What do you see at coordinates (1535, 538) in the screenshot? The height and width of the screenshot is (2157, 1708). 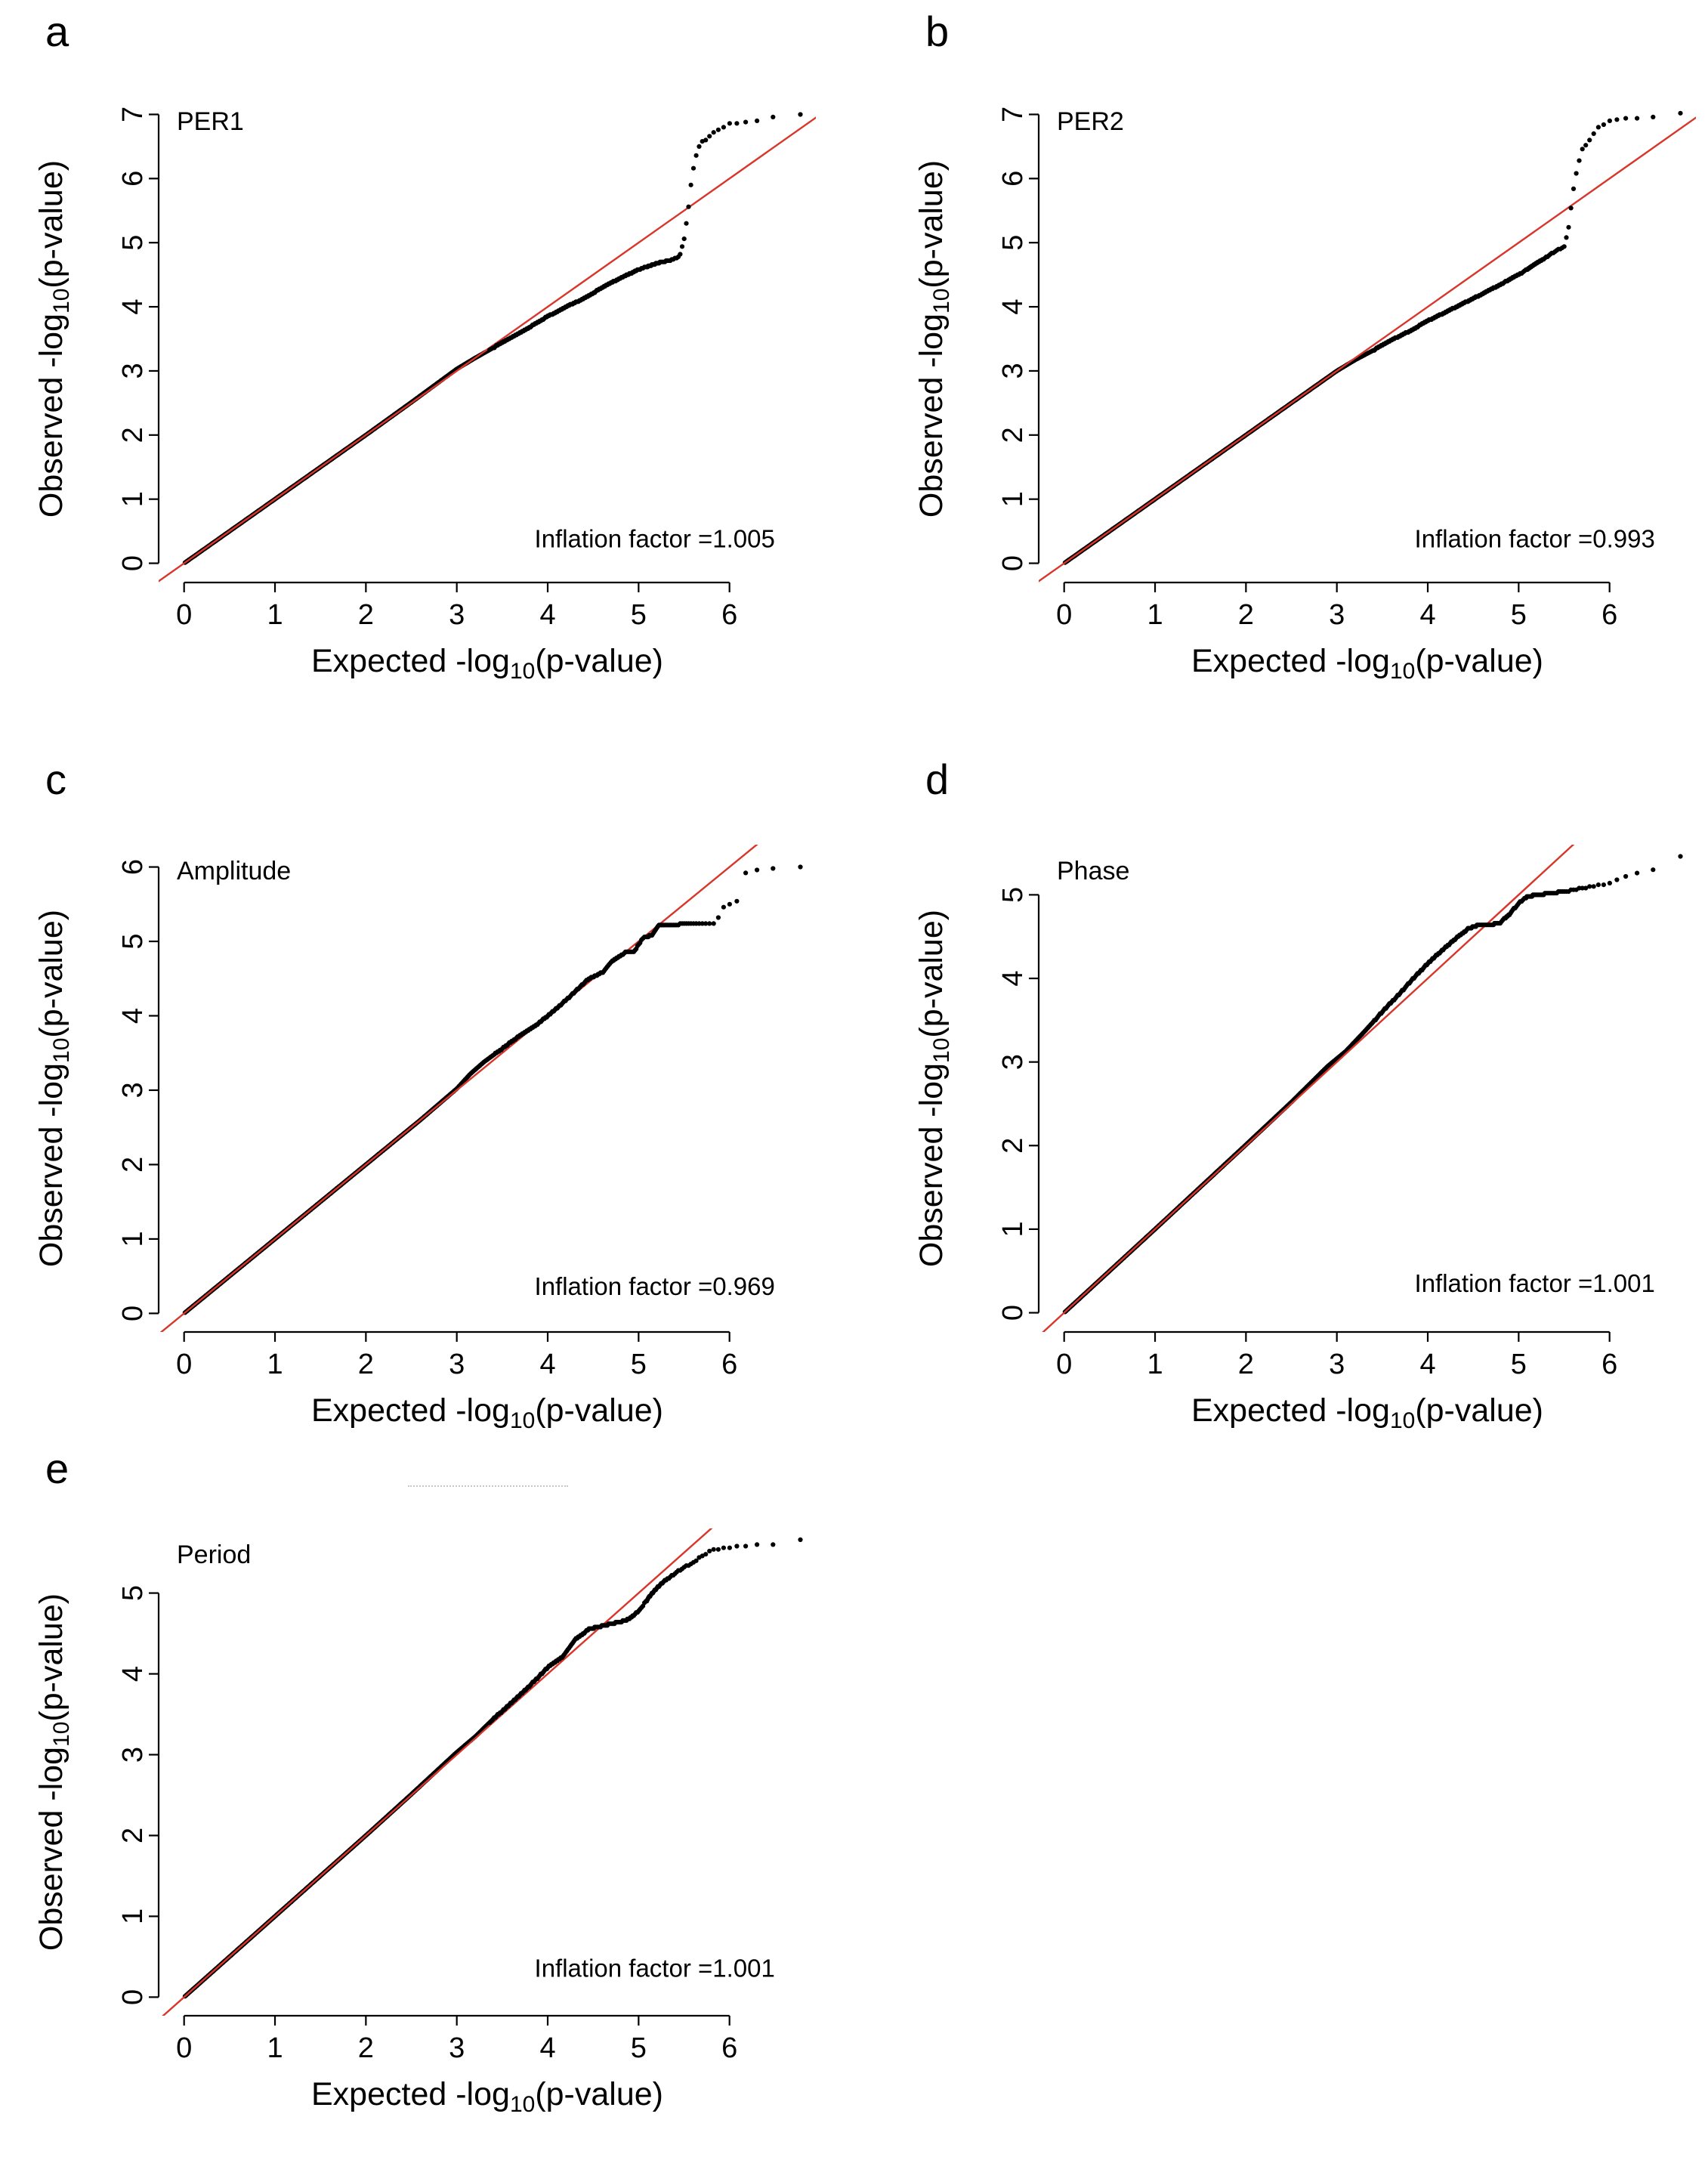 I see `inflation-factor-label: Inflation factor =0.993` at bounding box center [1535, 538].